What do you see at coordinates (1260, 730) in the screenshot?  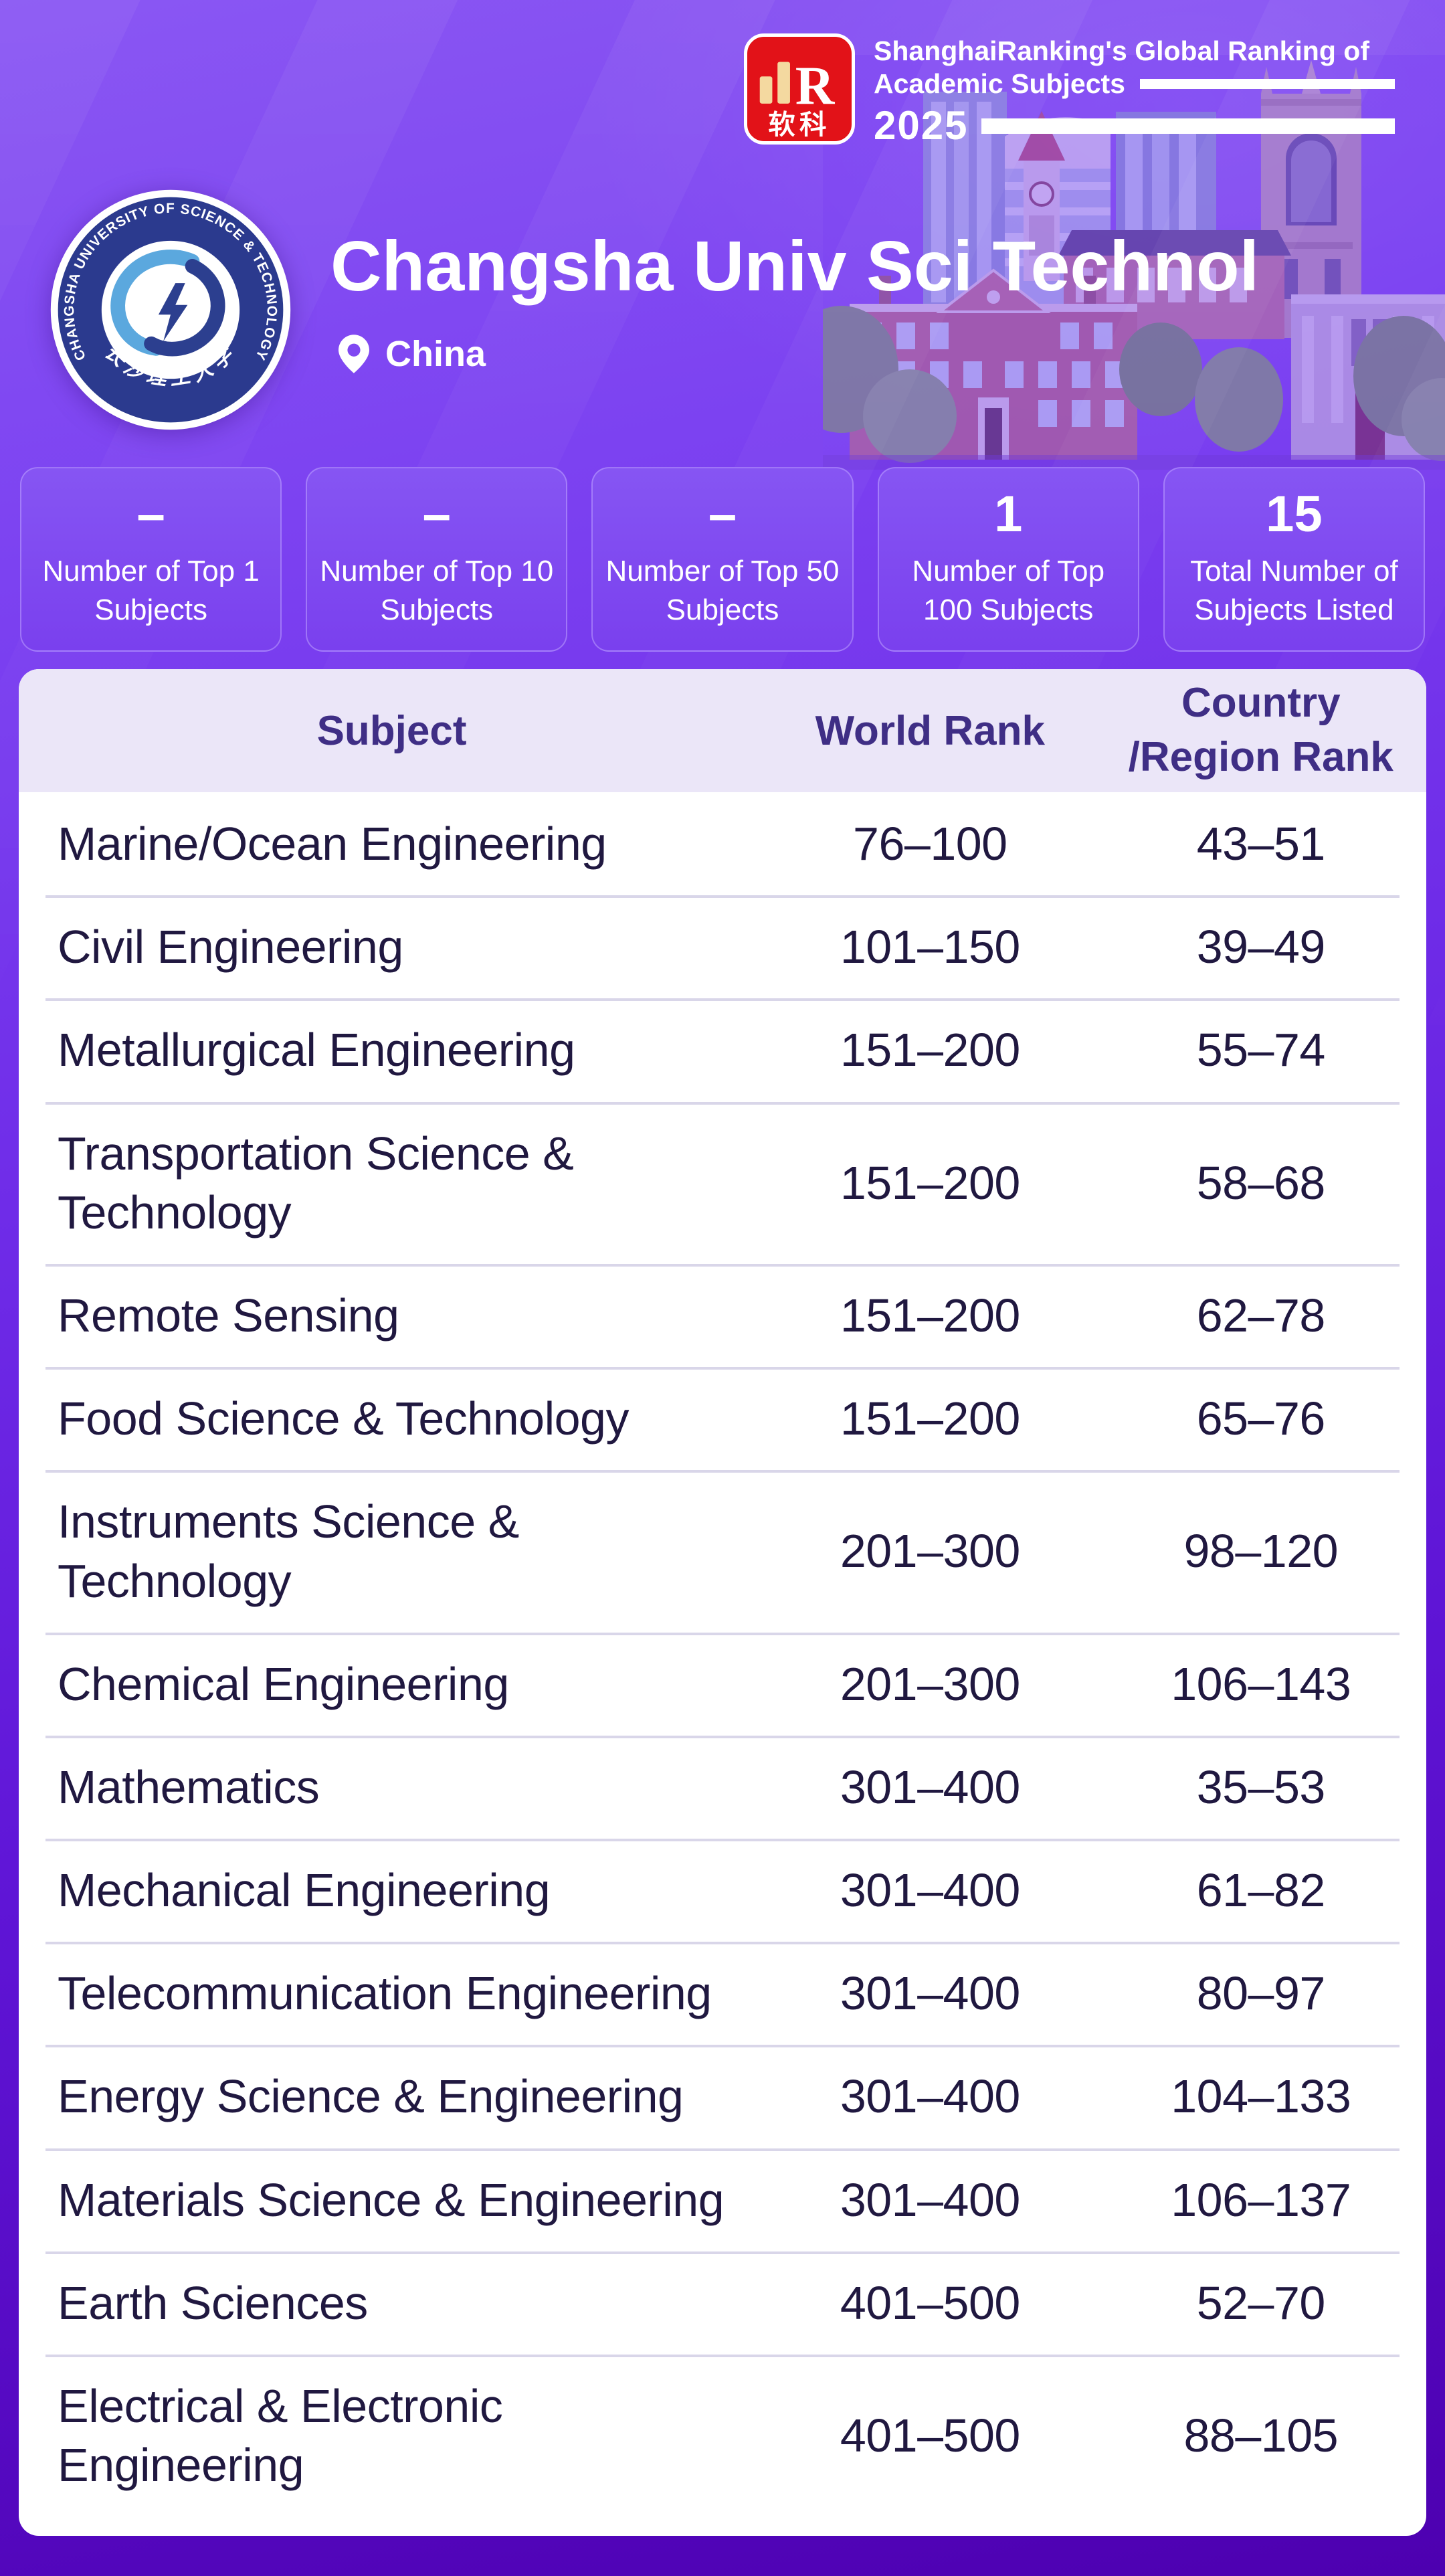 I see `col-header-country-region-rank: Country /Region Rank` at bounding box center [1260, 730].